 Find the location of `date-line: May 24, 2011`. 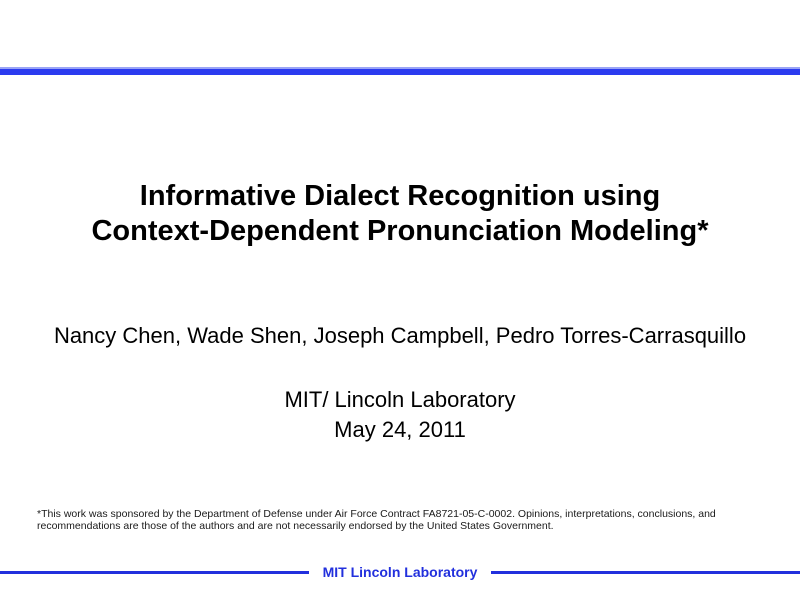

date-line: May 24, 2011 is located at coordinates (400, 429).